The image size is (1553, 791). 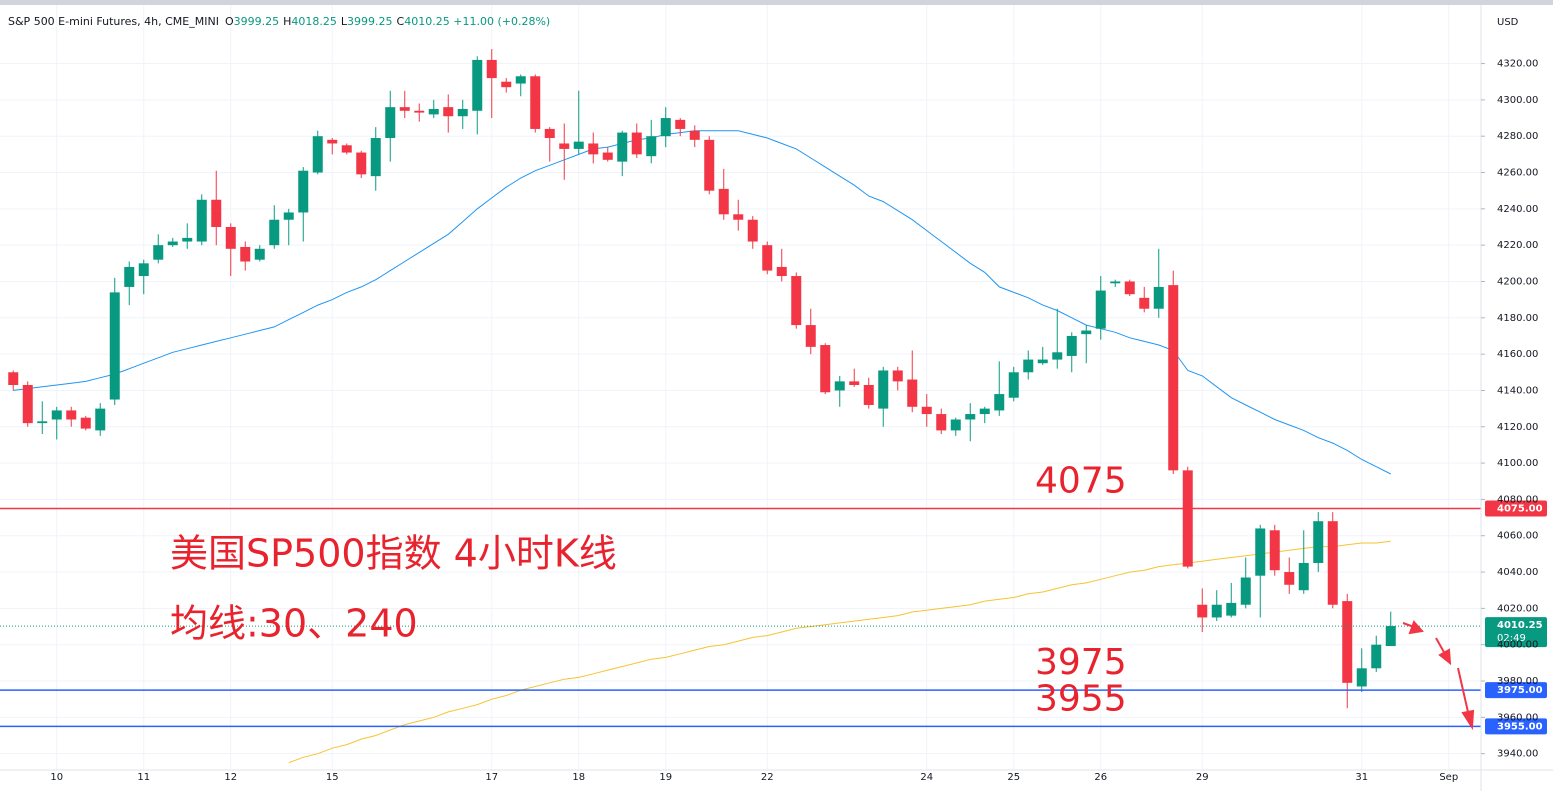 What do you see at coordinates (337, 21) in the screenshot?
I see `ohlc-legend: O3999.25 H4018.25 L3999.25 C4010.25` at bounding box center [337, 21].